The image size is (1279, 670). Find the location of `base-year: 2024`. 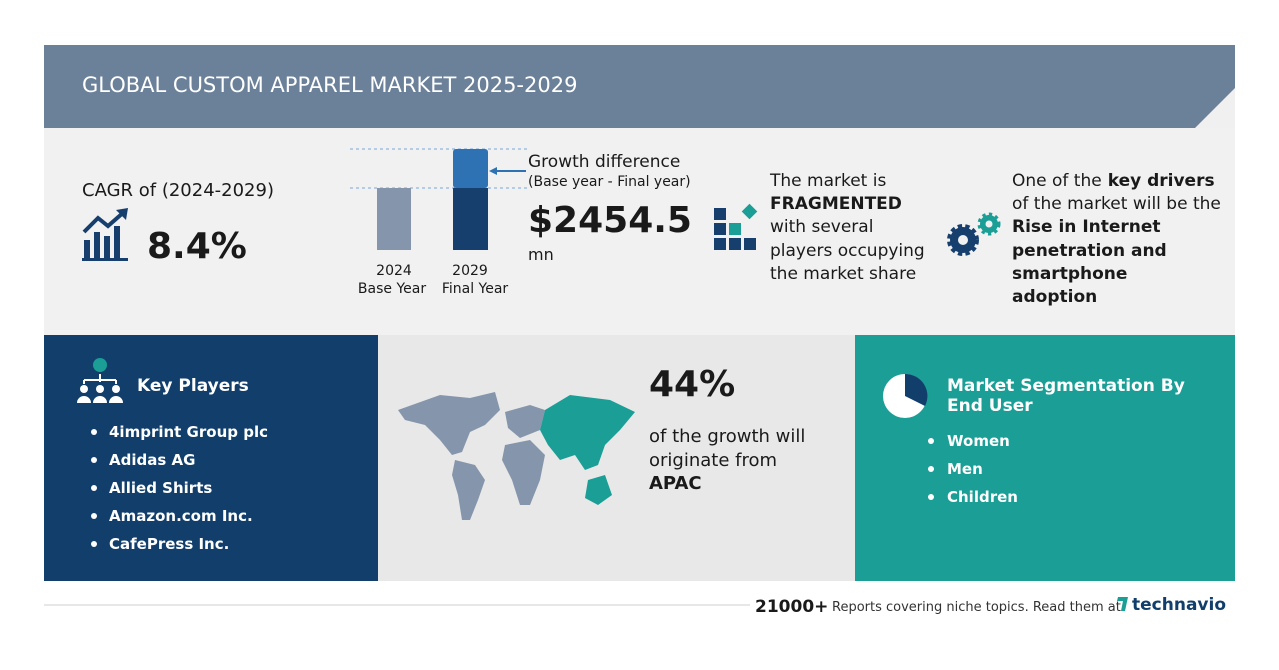

base-year: 2024 is located at coordinates (394, 271).